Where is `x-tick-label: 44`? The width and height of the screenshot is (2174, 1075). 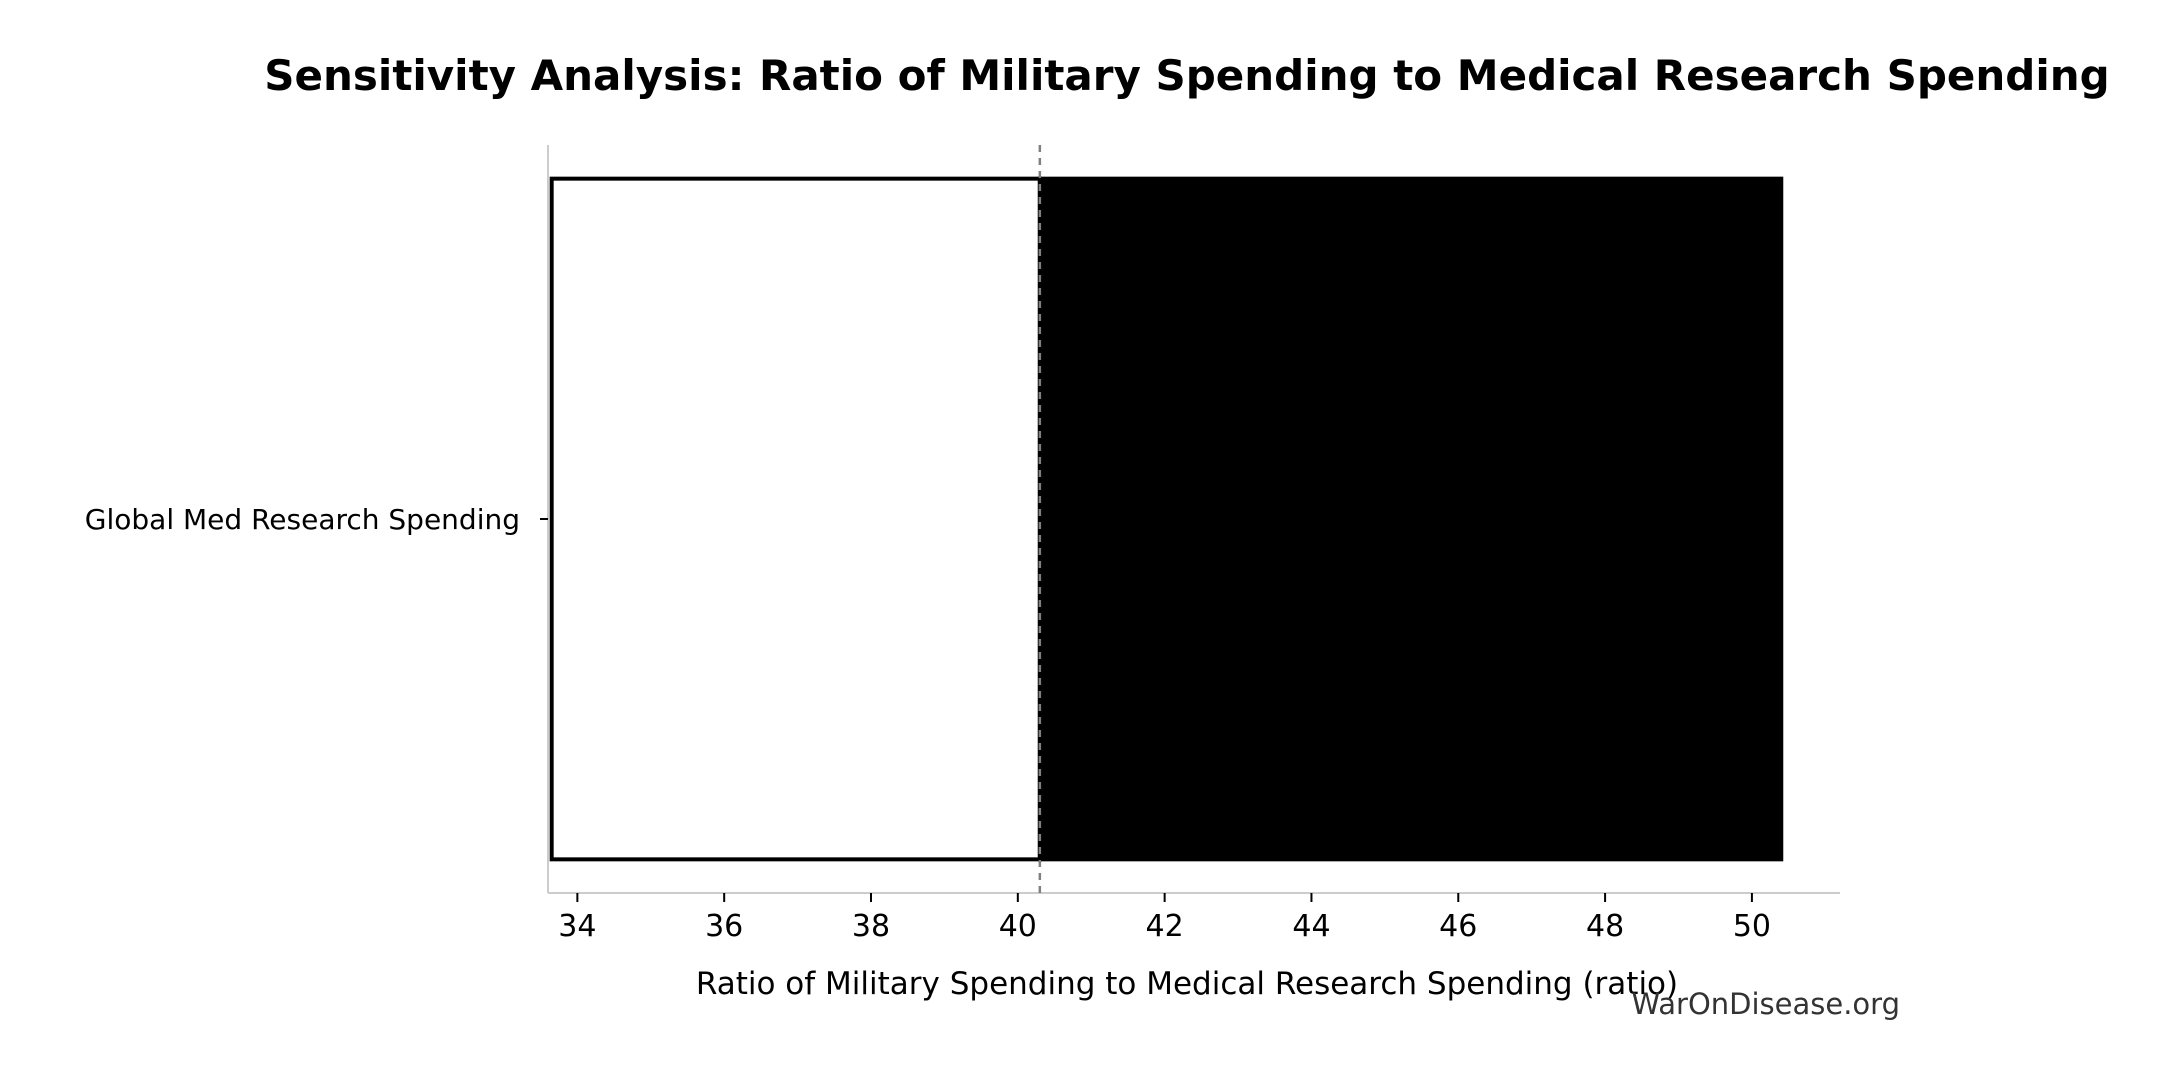 x-tick-label: 44 is located at coordinates (1311, 926).